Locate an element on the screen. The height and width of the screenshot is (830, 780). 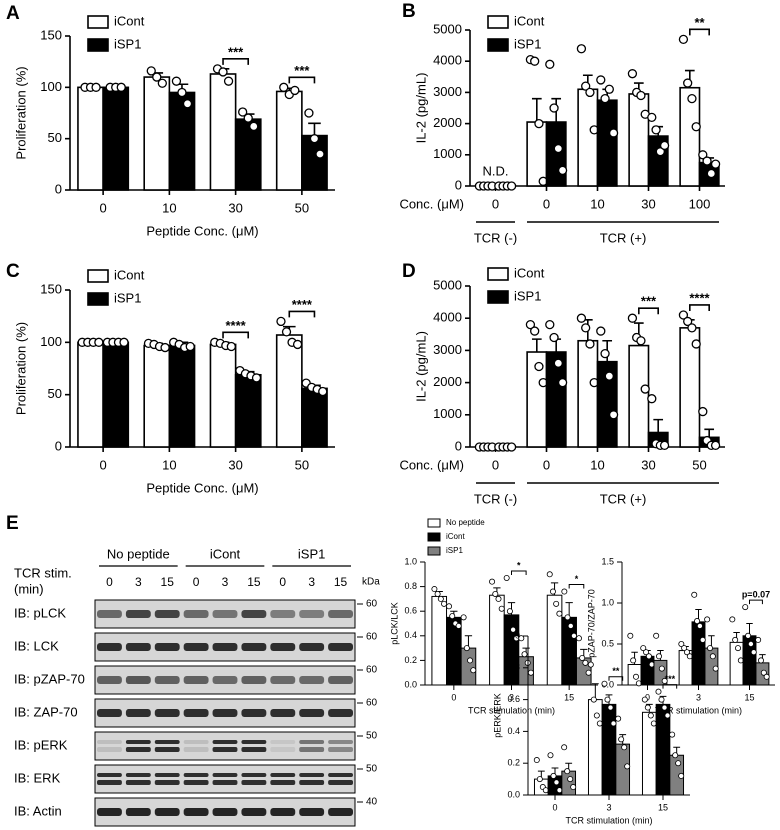
legend-label: No peptide is located at coordinates (465, 522).